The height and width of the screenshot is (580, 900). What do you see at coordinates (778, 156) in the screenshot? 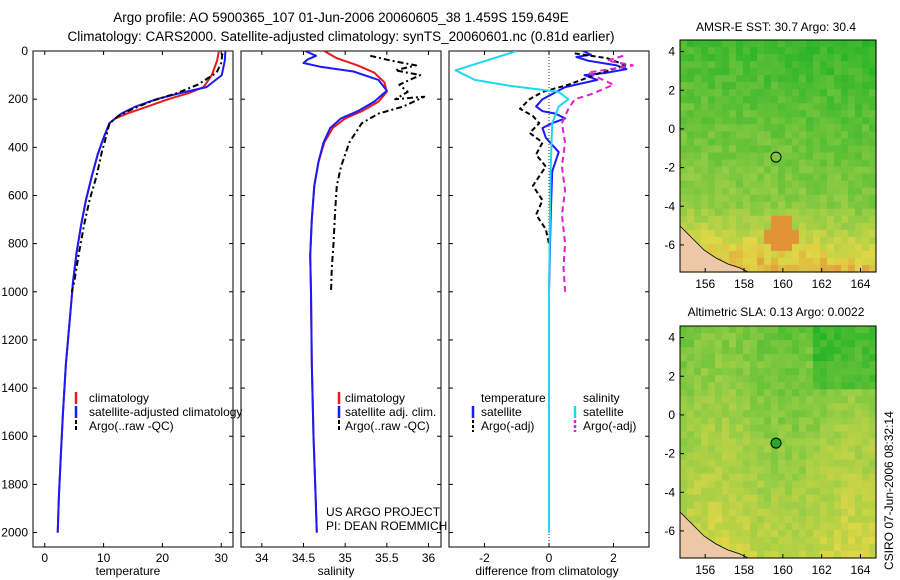
I see `sst-map-frame` at bounding box center [778, 156].